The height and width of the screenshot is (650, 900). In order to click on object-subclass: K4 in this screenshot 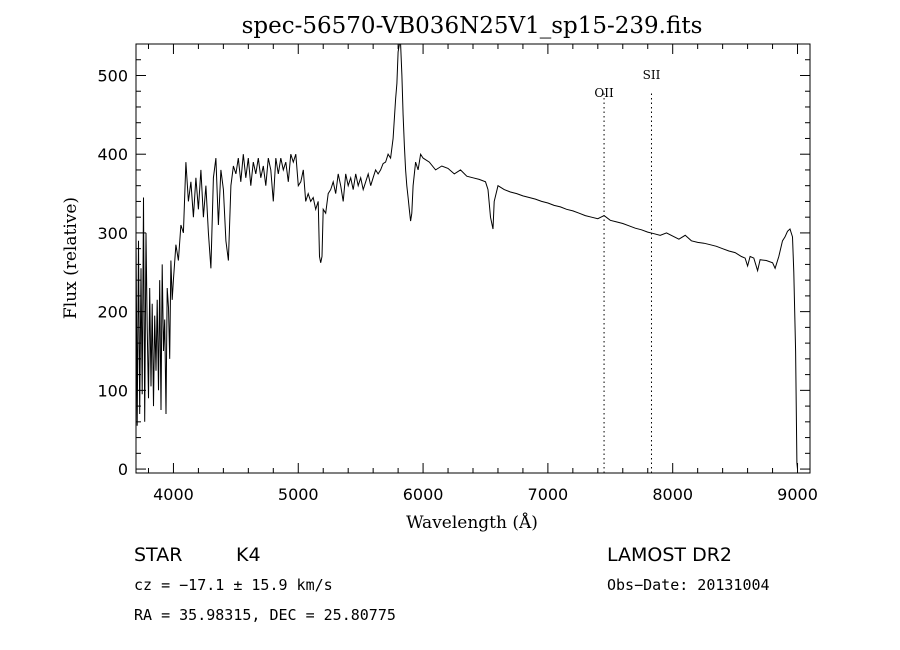, I will do `click(248, 555)`.